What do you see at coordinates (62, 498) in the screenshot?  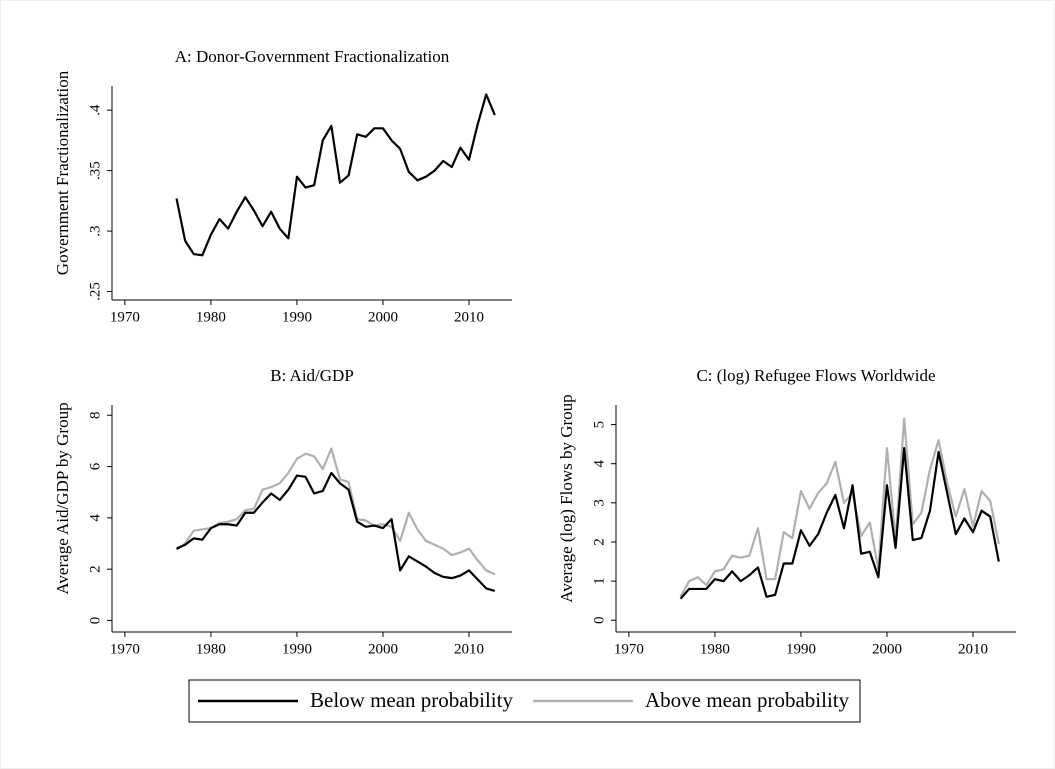 I see `y-axis-label: Average Aid/GDP by Group` at bounding box center [62, 498].